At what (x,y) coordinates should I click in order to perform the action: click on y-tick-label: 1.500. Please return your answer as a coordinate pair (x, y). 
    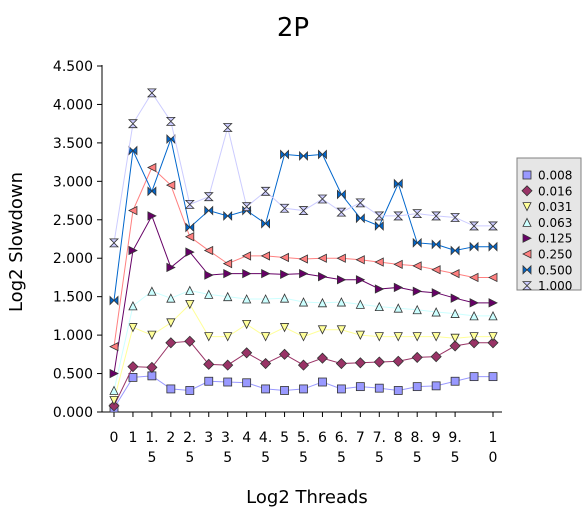
    Looking at the image, I should click on (73, 298).